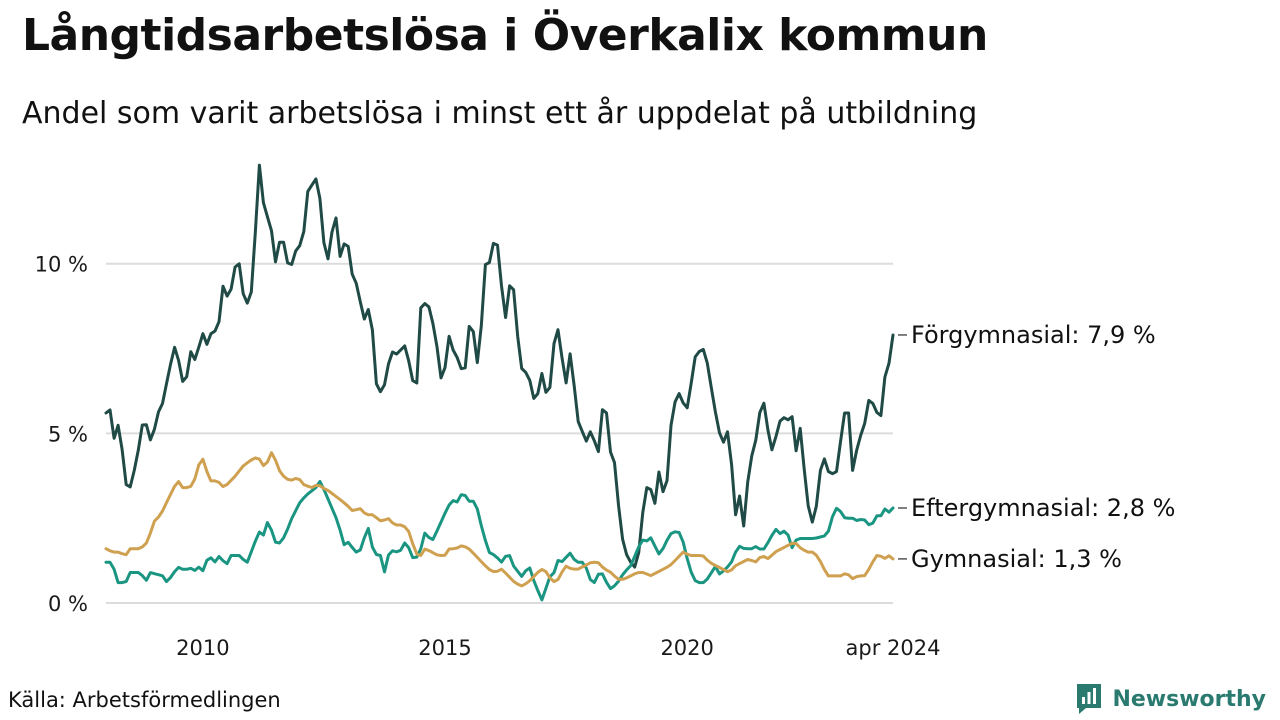 This screenshot has width=1280, height=720. I want to click on chart-title: Långtidsarbetslösa i Överkalix kommun, so click(505, 35).